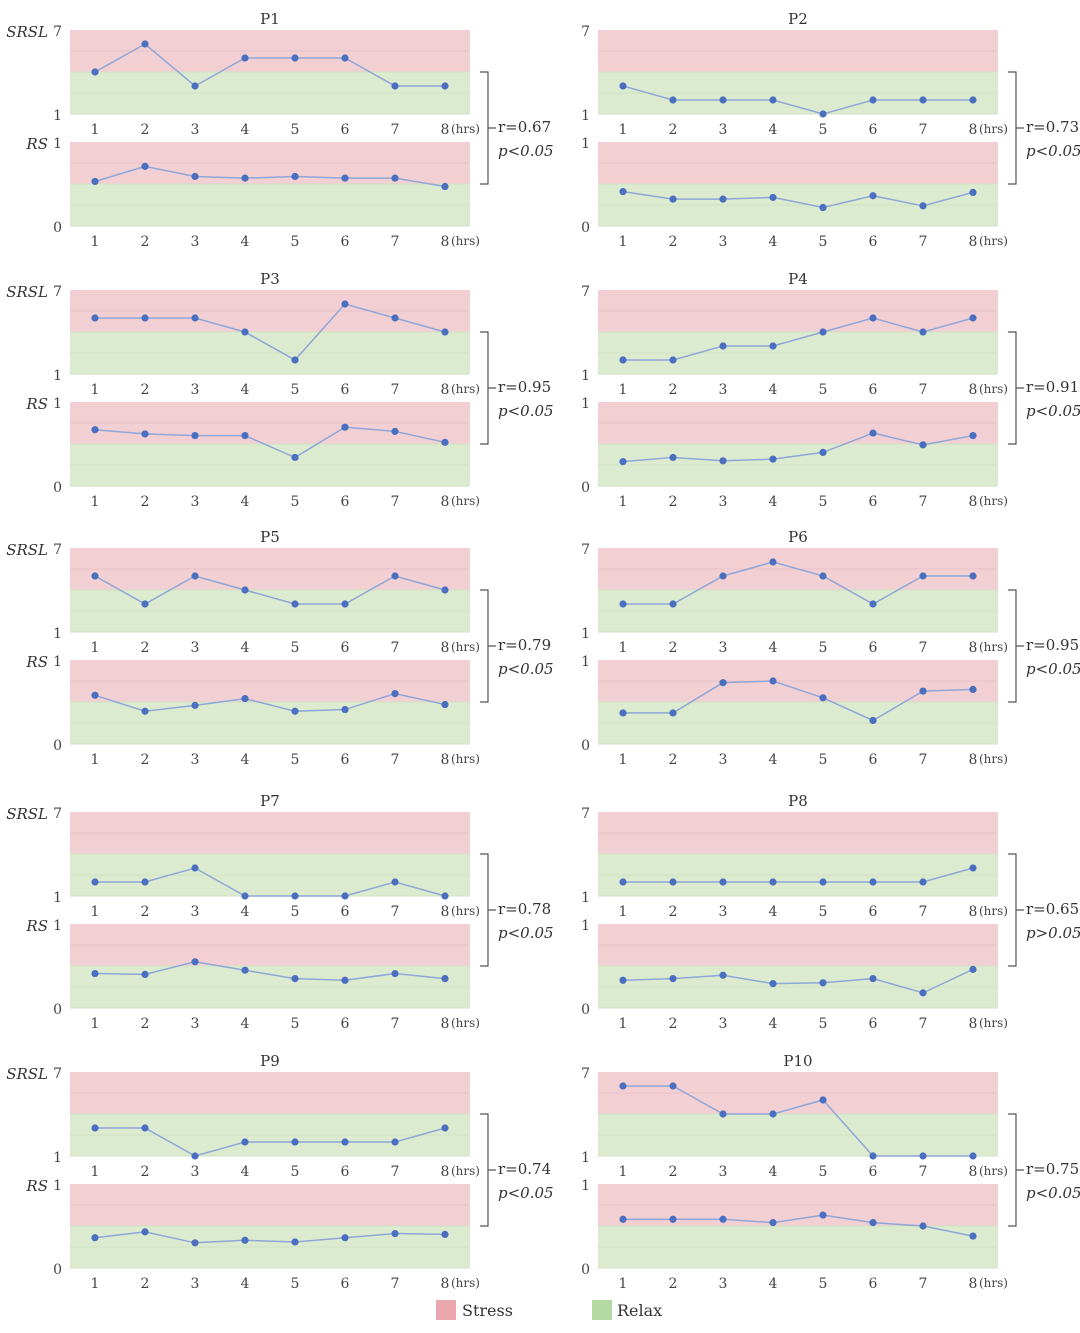  What do you see at coordinates (57, 404) in the screenshot?
I see `rs-ytick-top: 1` at bounding box center [57, 404].